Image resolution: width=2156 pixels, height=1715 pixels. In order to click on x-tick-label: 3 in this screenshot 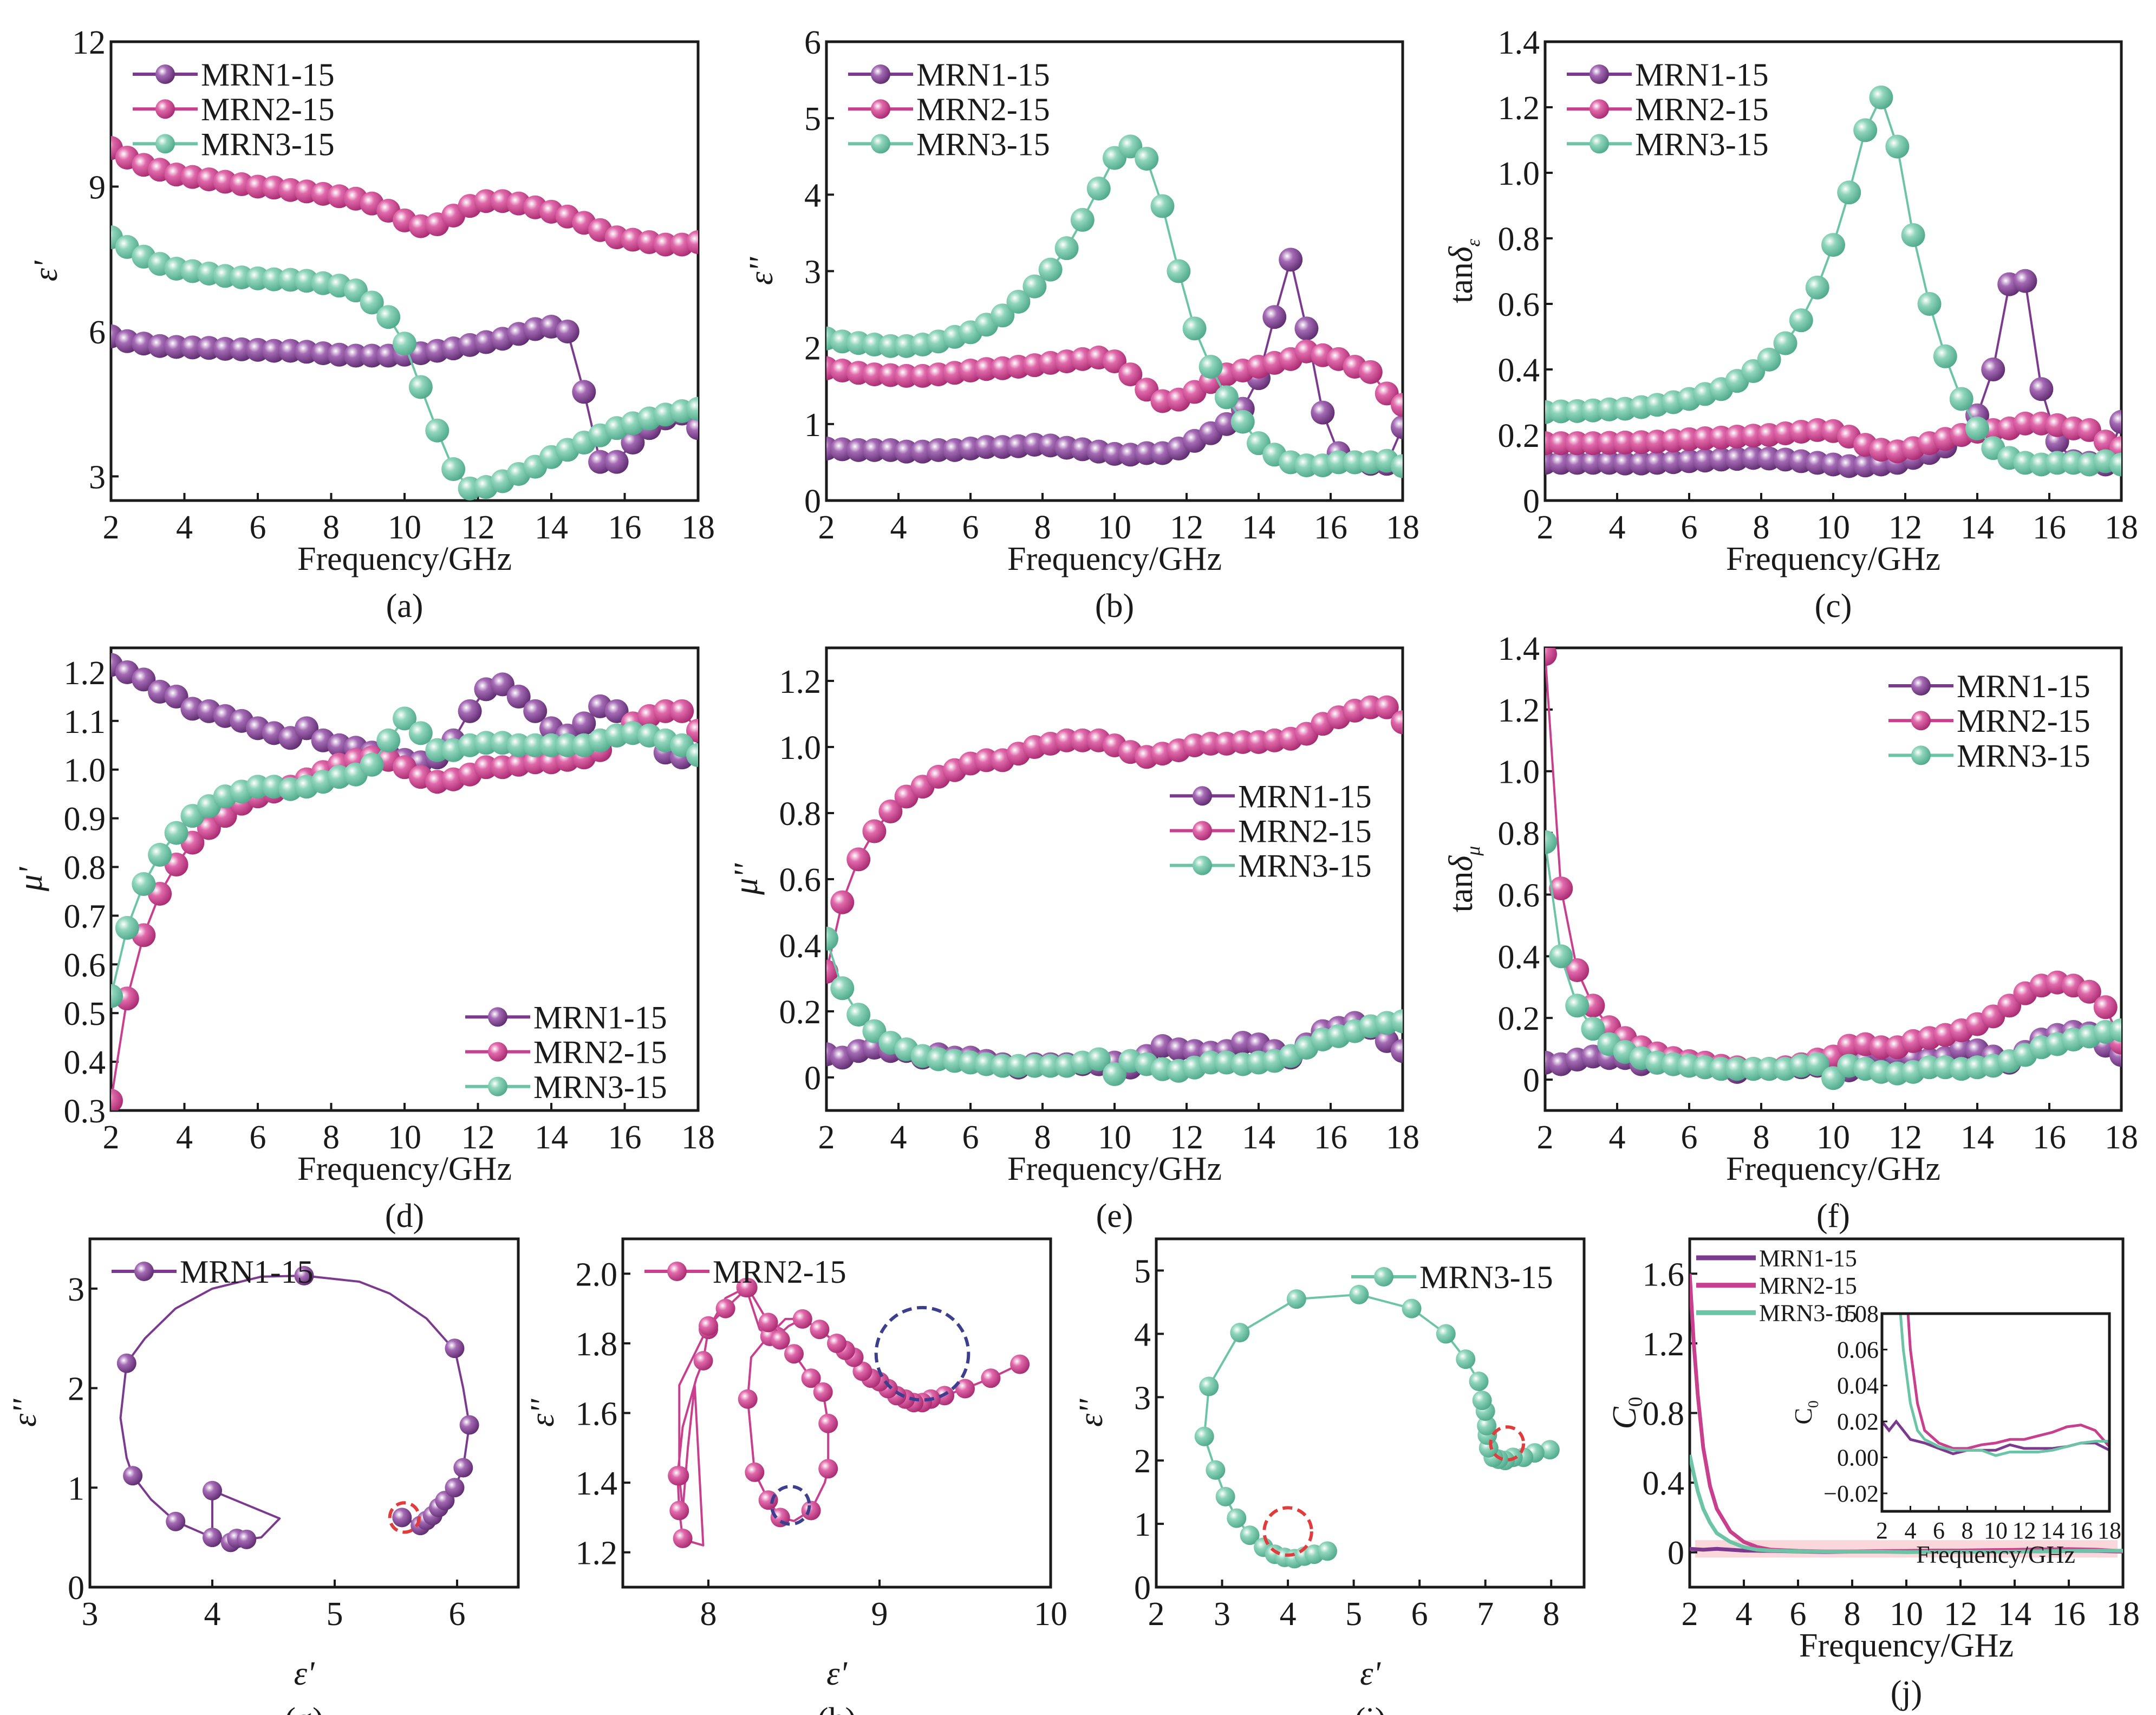, I will do `click(90, 1614)`.